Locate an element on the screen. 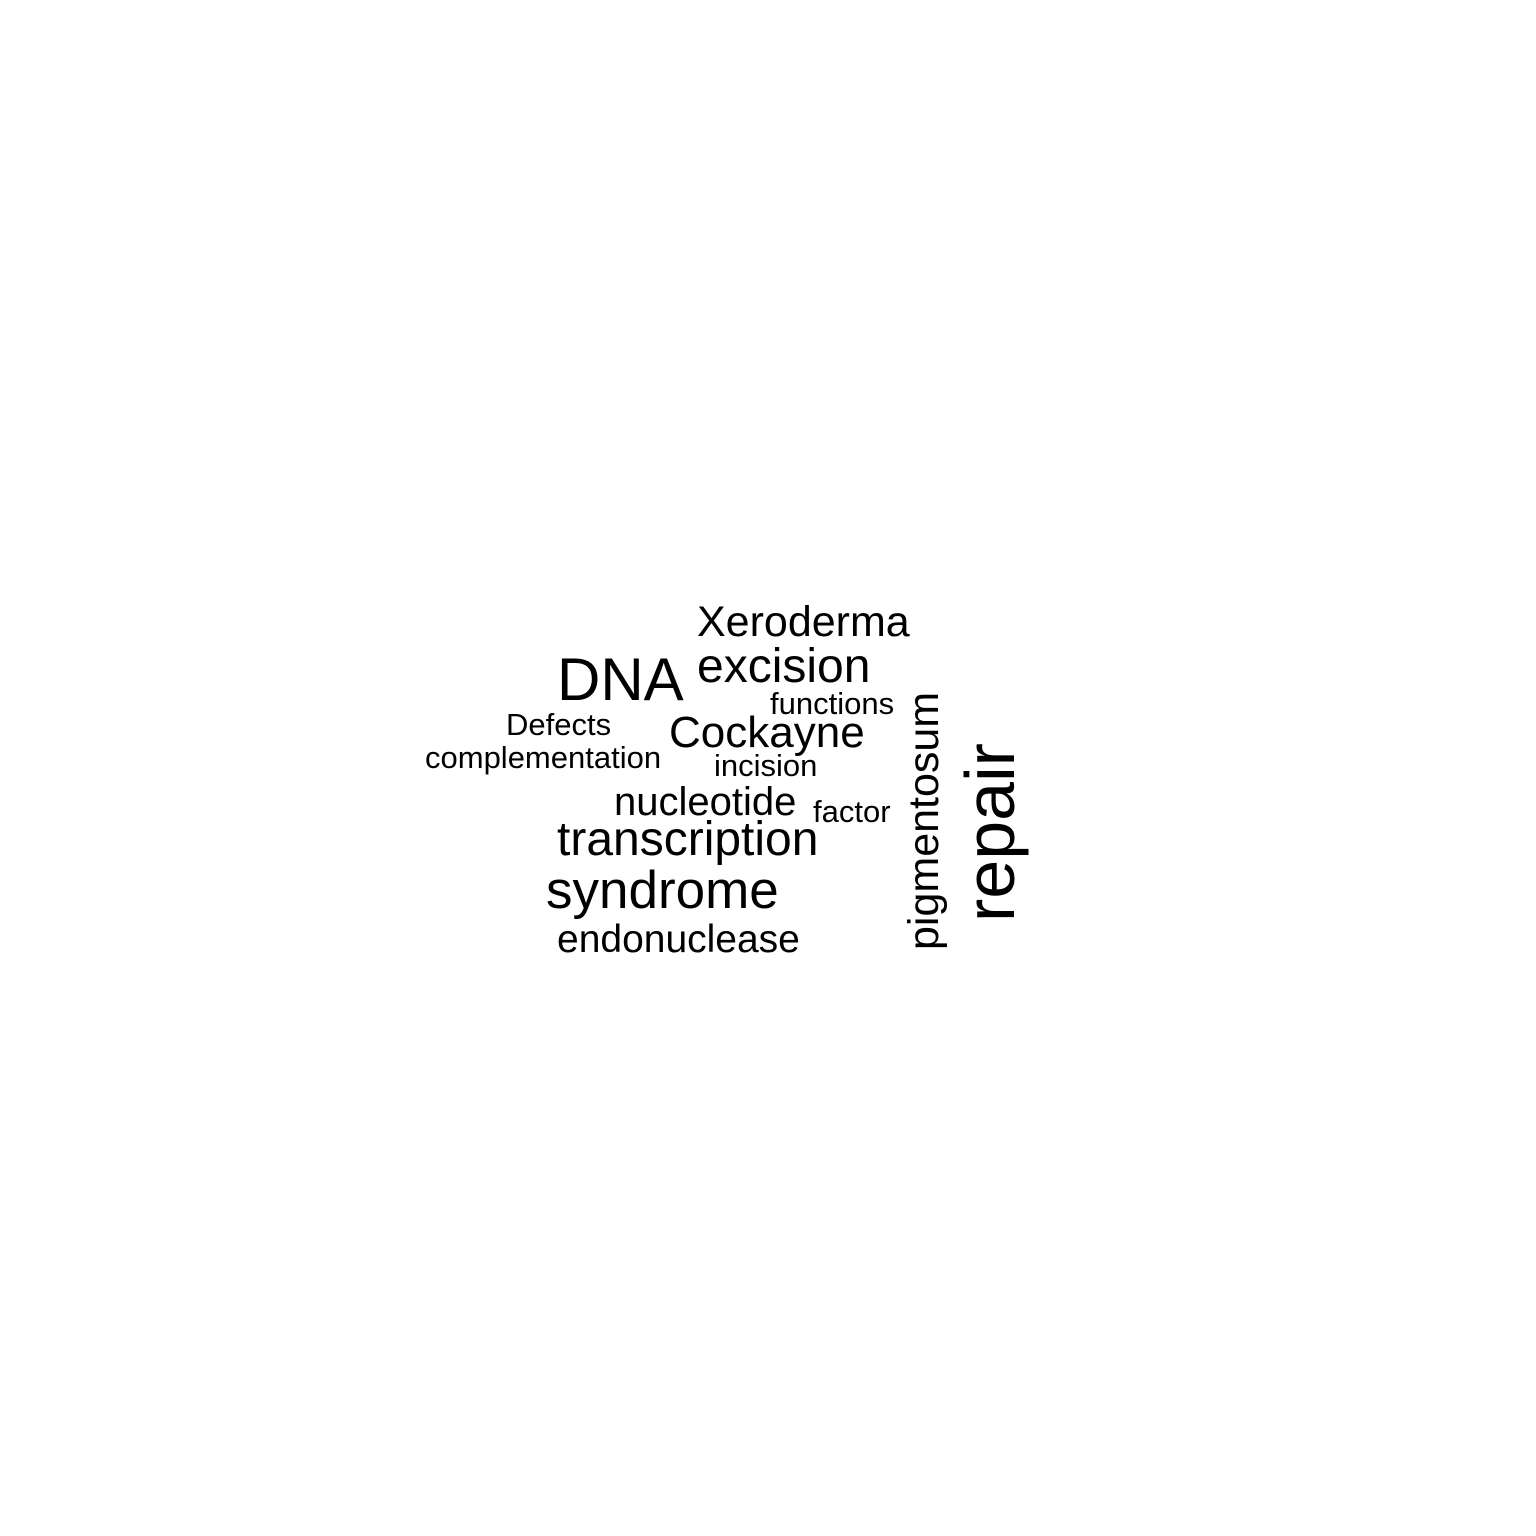  word-pigmentosum: pigmentosum is located at coordinates (924, 820).